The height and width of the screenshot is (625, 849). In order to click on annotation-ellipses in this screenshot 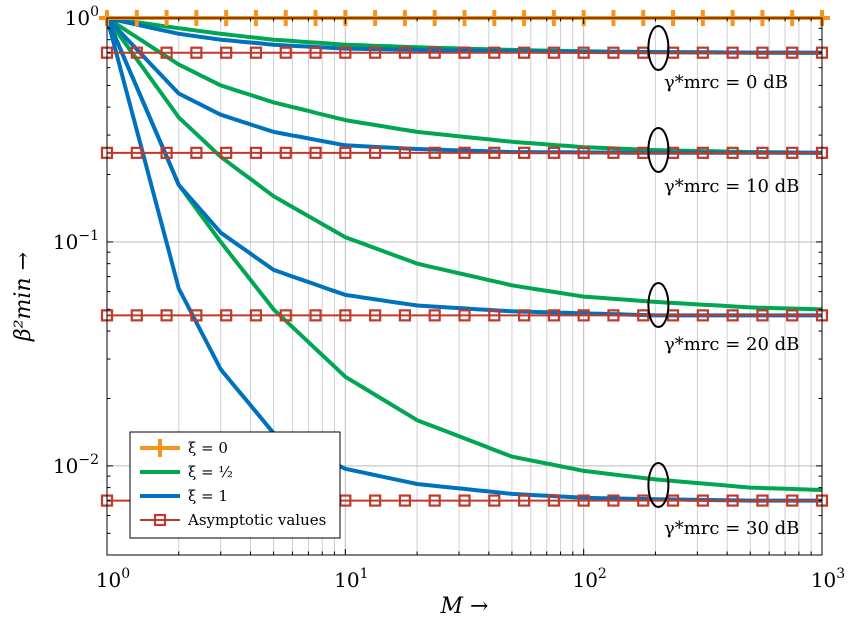, I will do `click(658, 266)`.